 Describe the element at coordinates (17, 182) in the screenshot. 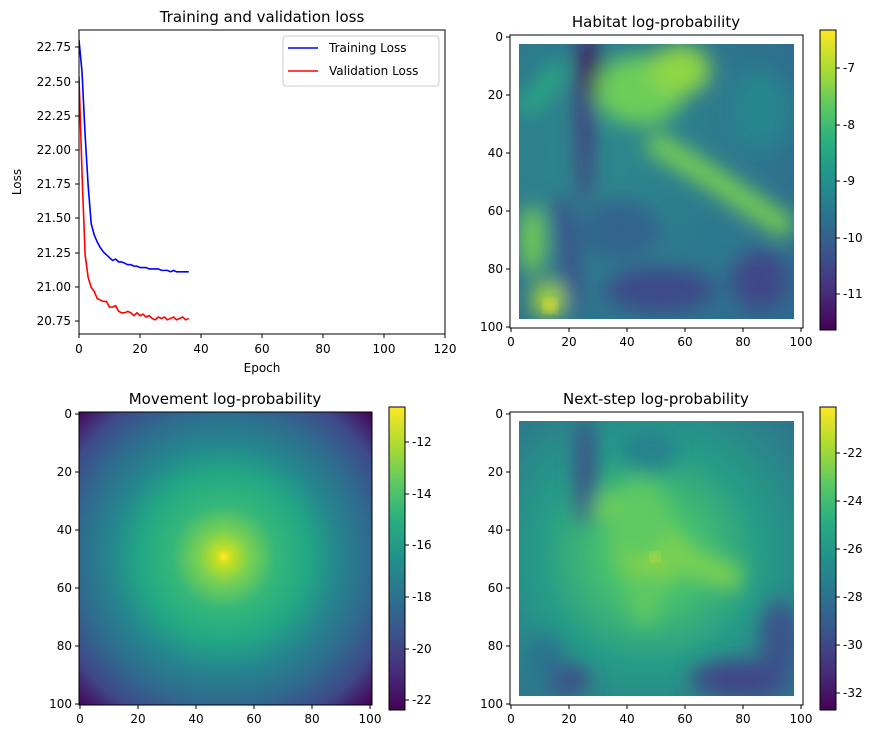

I see `loss-y-axis-label: Loss` at that location.